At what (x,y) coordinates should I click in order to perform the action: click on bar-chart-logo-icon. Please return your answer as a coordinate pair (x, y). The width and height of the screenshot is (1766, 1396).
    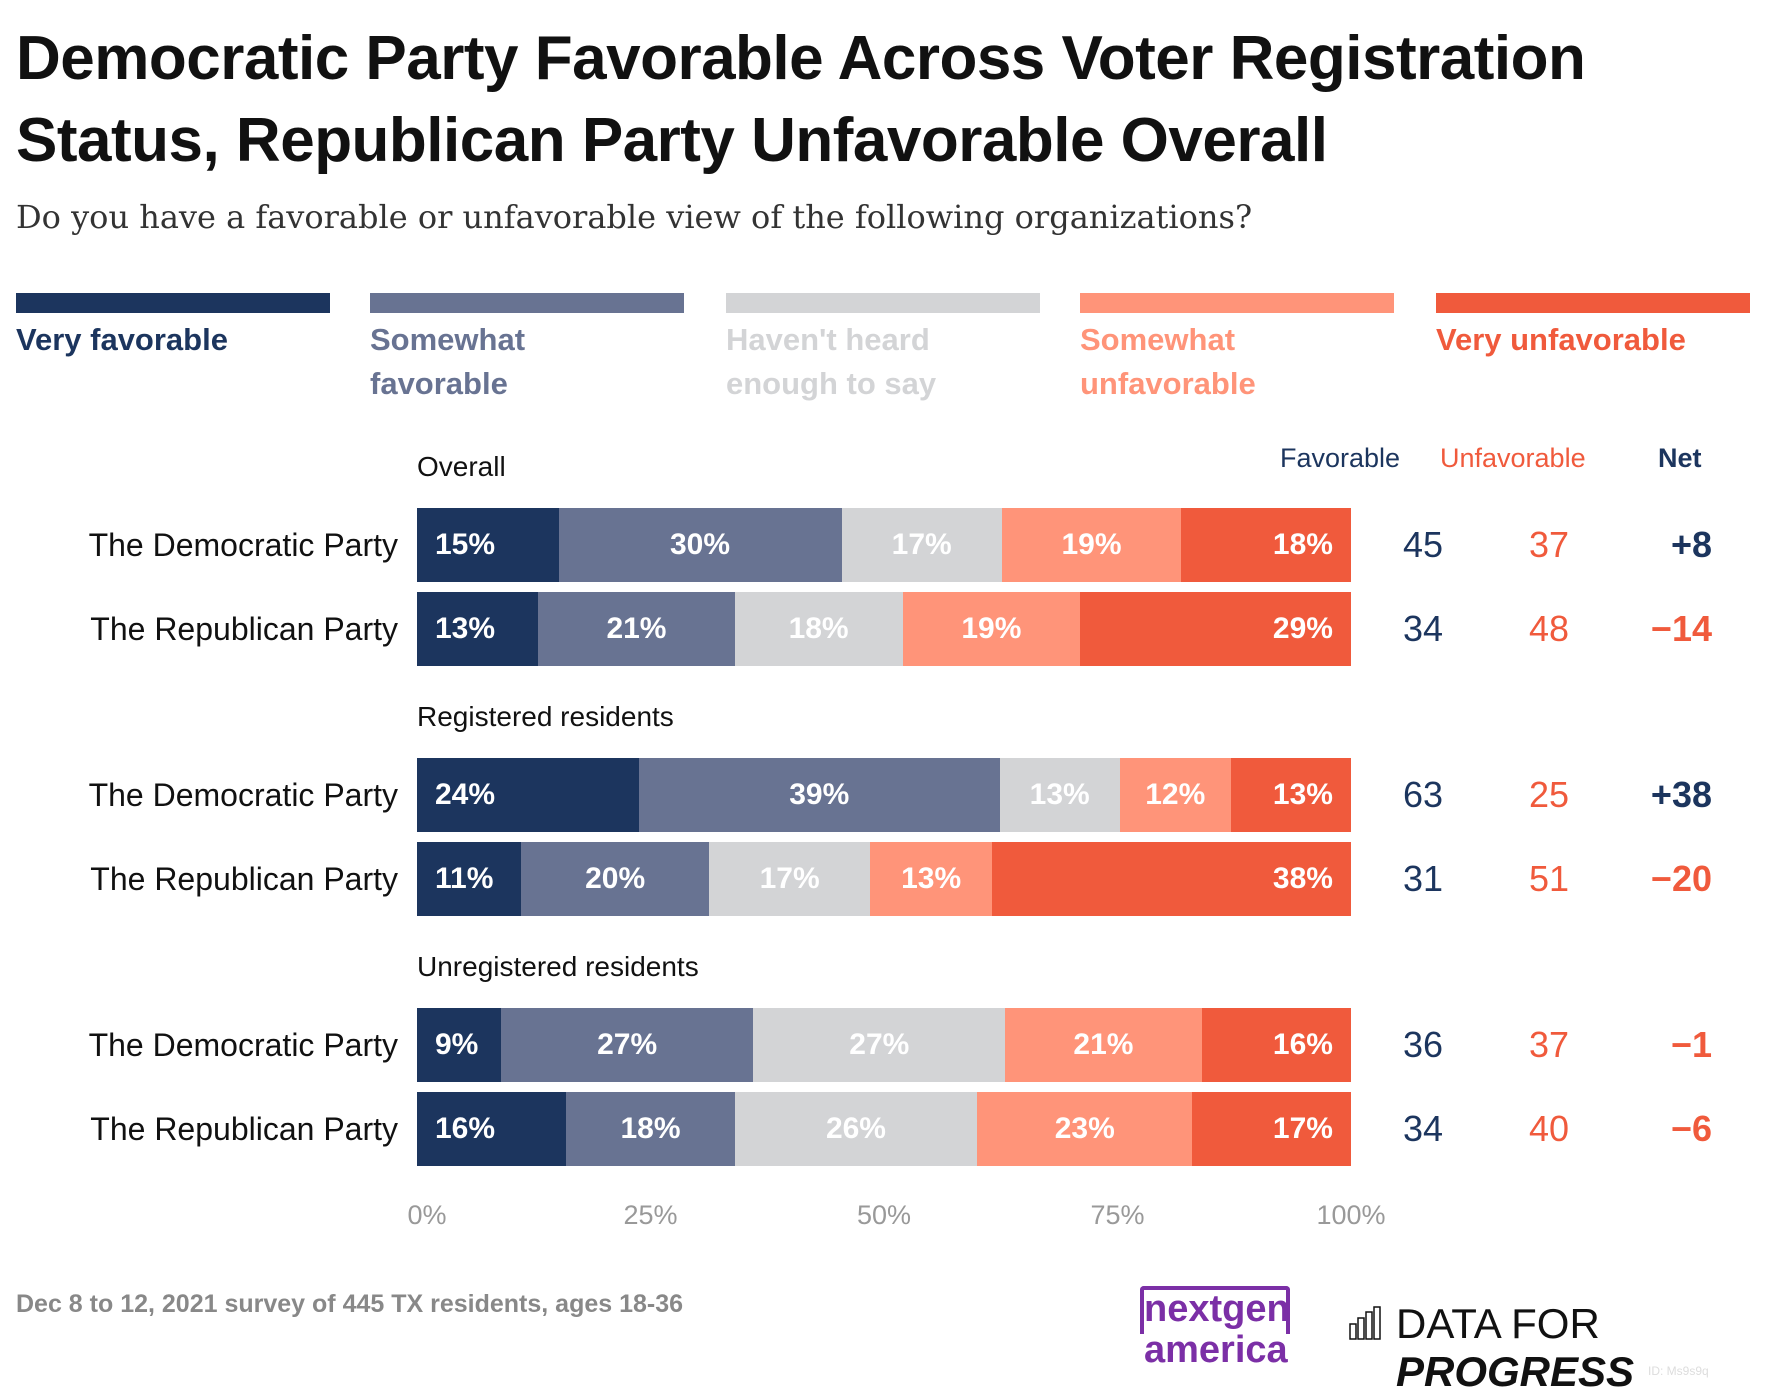
    Looking at the image, I should click on (1365, 1323).